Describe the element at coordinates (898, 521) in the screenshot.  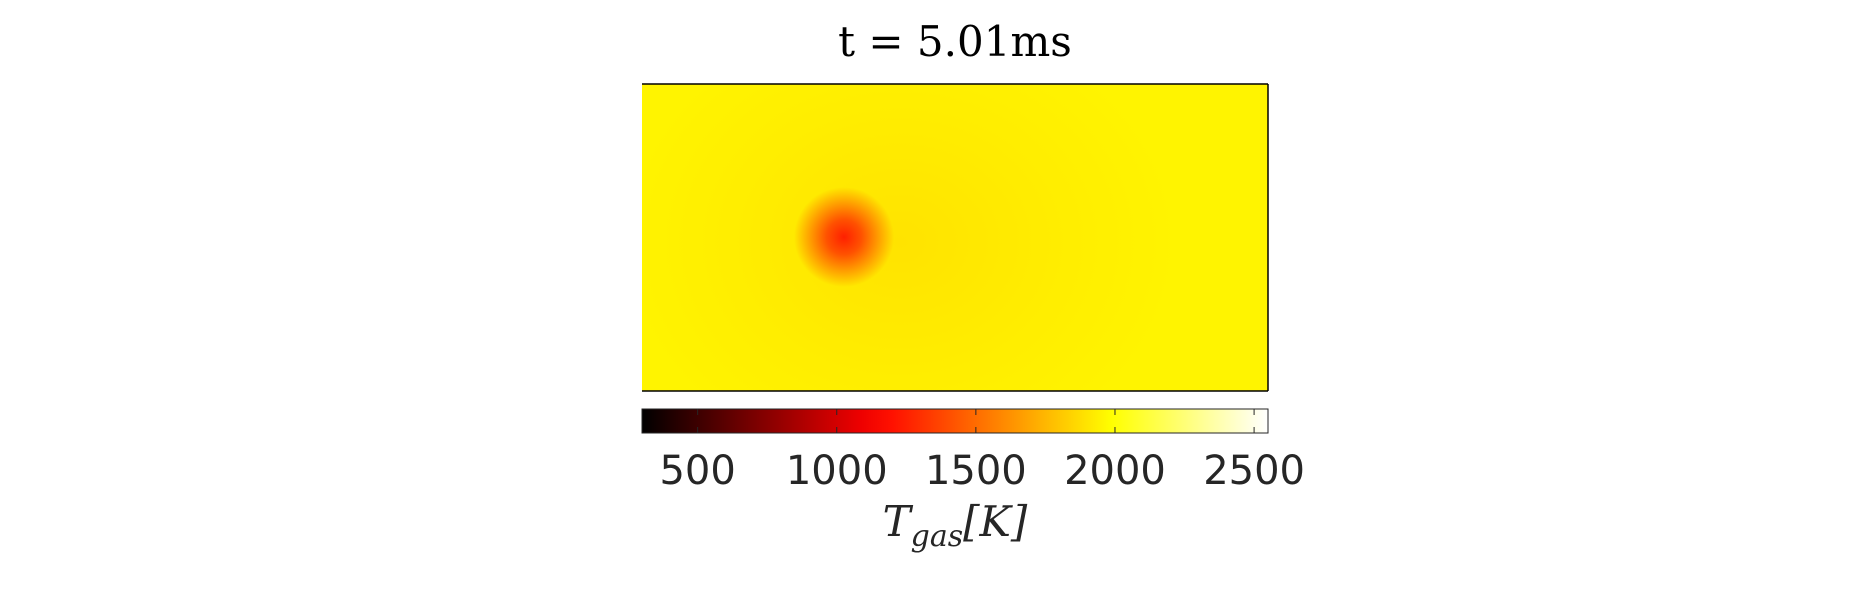
I see `colorbar-label-symbol: T` at that location.